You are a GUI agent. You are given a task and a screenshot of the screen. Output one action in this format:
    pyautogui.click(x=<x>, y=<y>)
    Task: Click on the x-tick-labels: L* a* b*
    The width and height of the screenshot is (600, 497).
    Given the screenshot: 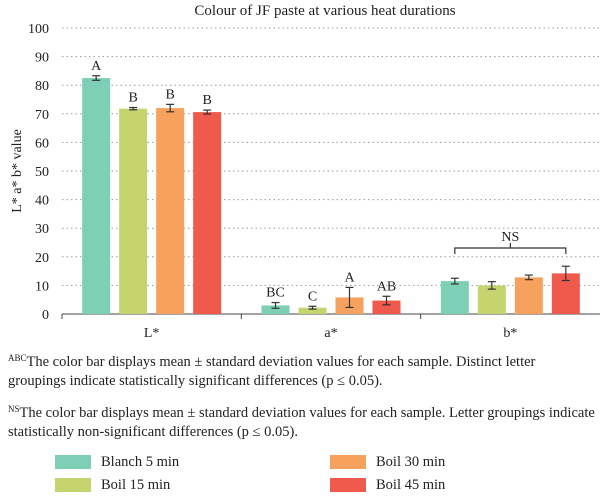 What is the action you would take?
    pyautogui.click(x=330, y=333)
    